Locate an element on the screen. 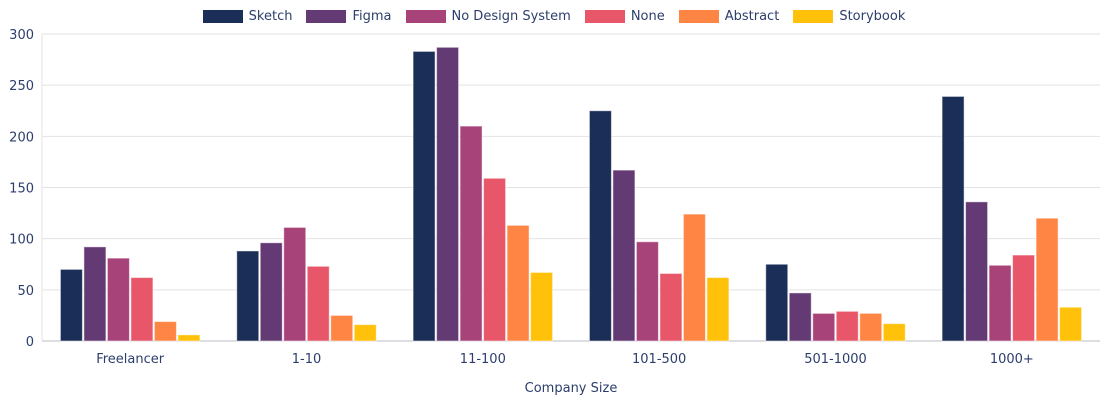 The width and height of the screenshot is (1104, 400). legend-label: None is located at coordinates (647, 16).